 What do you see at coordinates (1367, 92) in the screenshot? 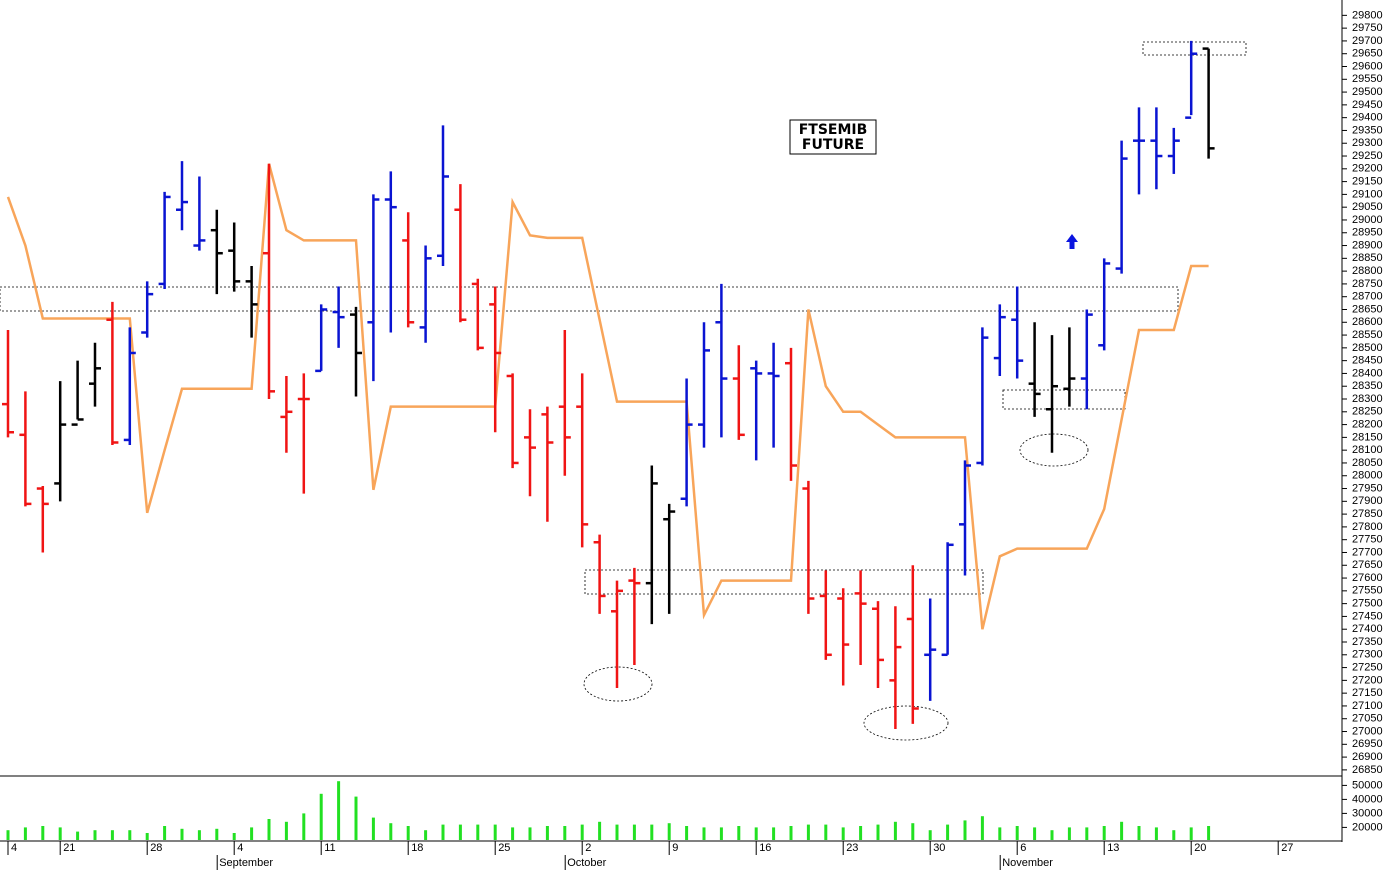
I see `y-tick-label: 29500` at bounding box center [1367, 92].